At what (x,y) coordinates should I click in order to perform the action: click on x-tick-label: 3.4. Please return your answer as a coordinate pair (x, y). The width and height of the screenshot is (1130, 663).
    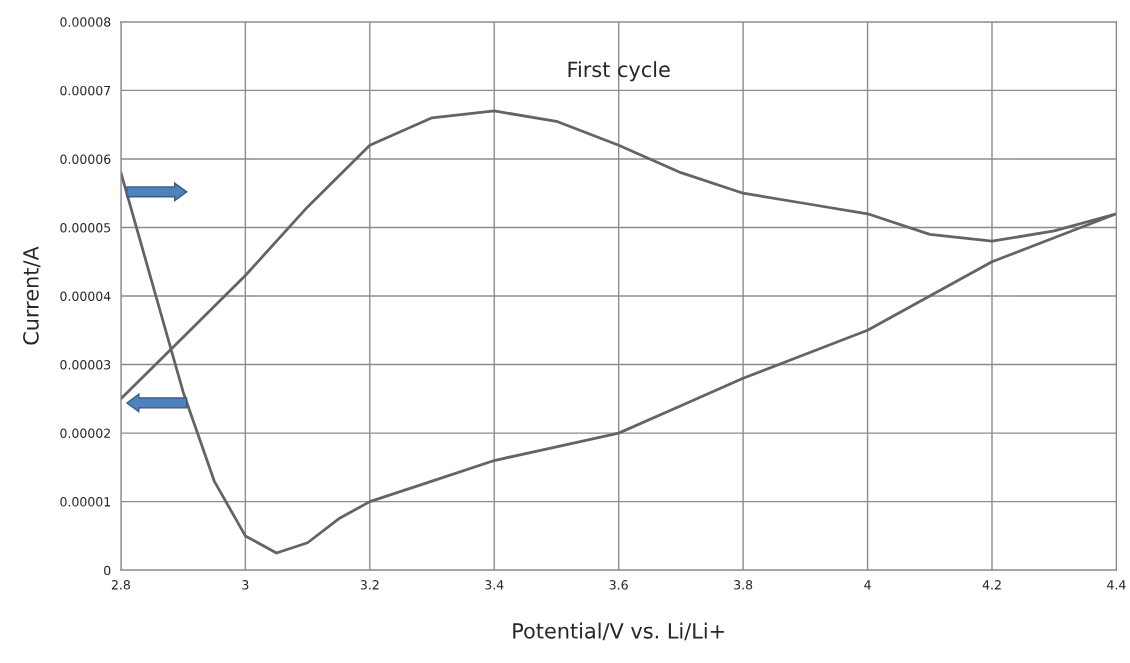
    Looking at the image, I should click on (494, 585).